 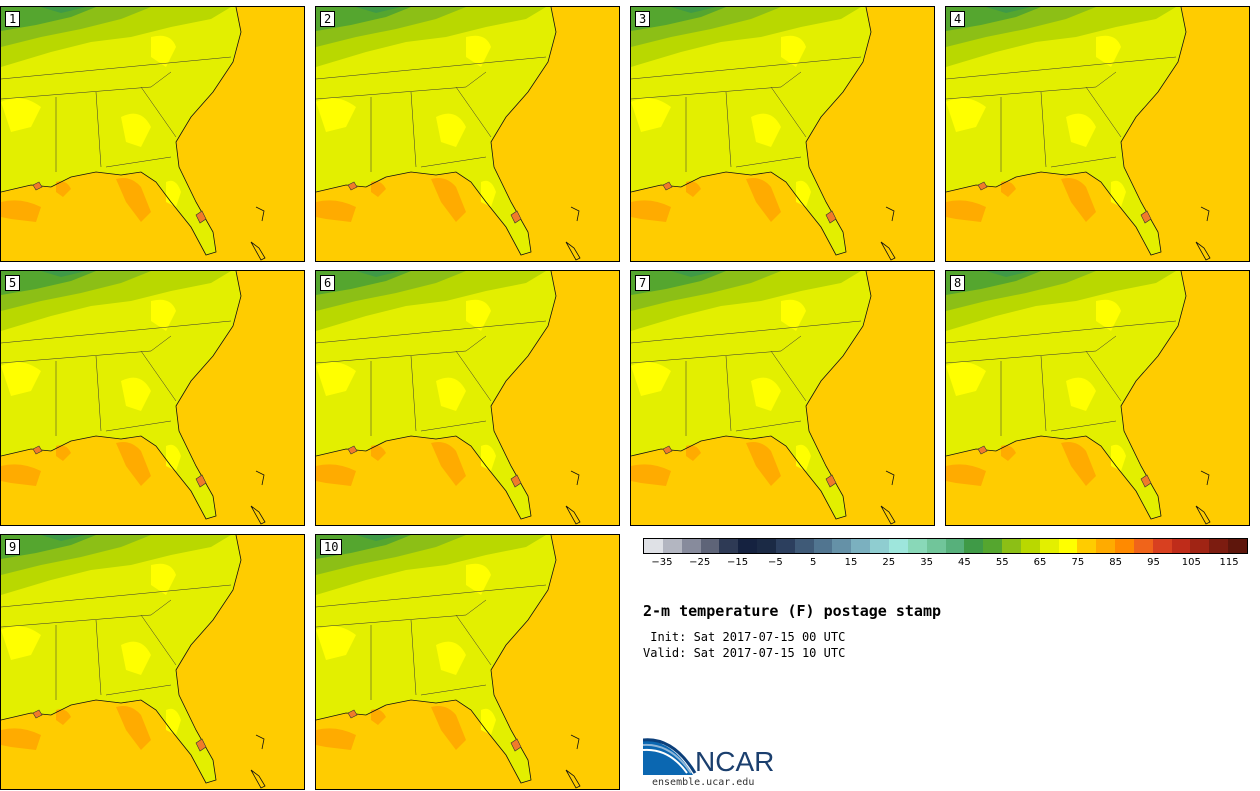 I want to click on colorbar-tick-label: 5, so click(x=813, y=562).